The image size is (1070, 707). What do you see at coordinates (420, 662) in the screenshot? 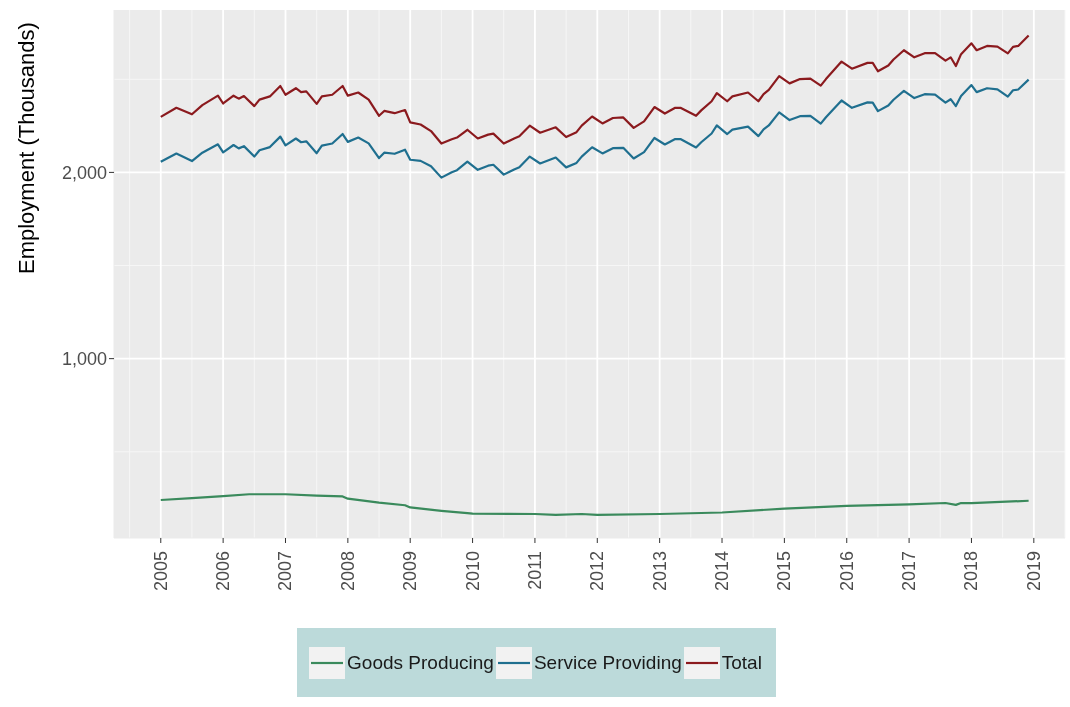
I see `legend-label: Goods Producing` at bounding box center [420, 662].